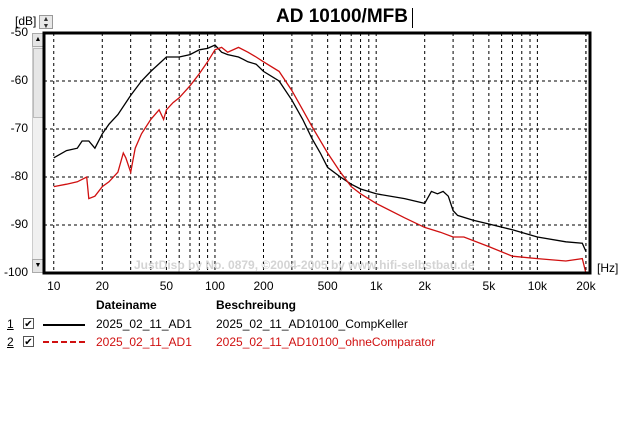  What do you see at coordinates (64, 342) in the screenshot?
I see `legend-line-dashed` at bounding box center [64, 342].